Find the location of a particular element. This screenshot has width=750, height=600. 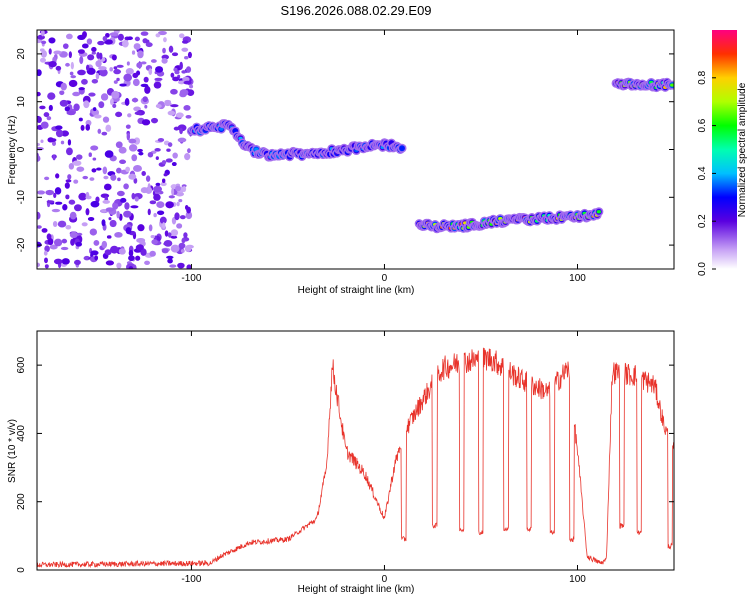

spectrogram-x-label: Height of straight line (km) is located at coordinates (356, 290).